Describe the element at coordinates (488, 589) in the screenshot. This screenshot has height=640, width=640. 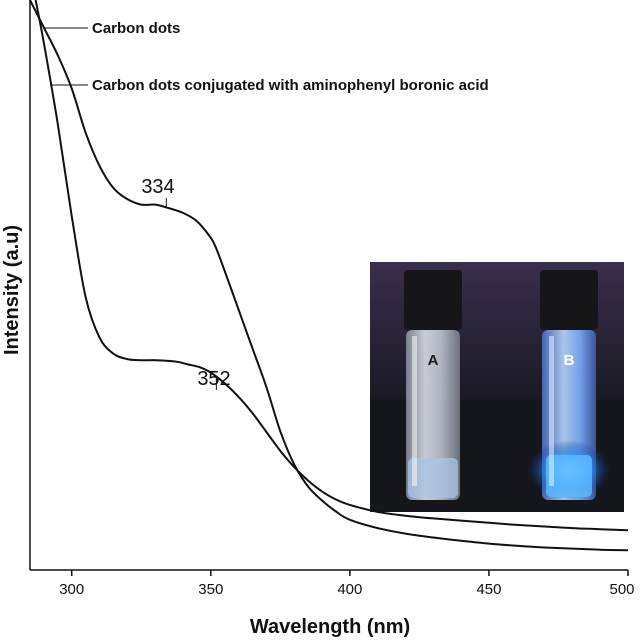
I see `x-tick-label-450: 450` at that location.